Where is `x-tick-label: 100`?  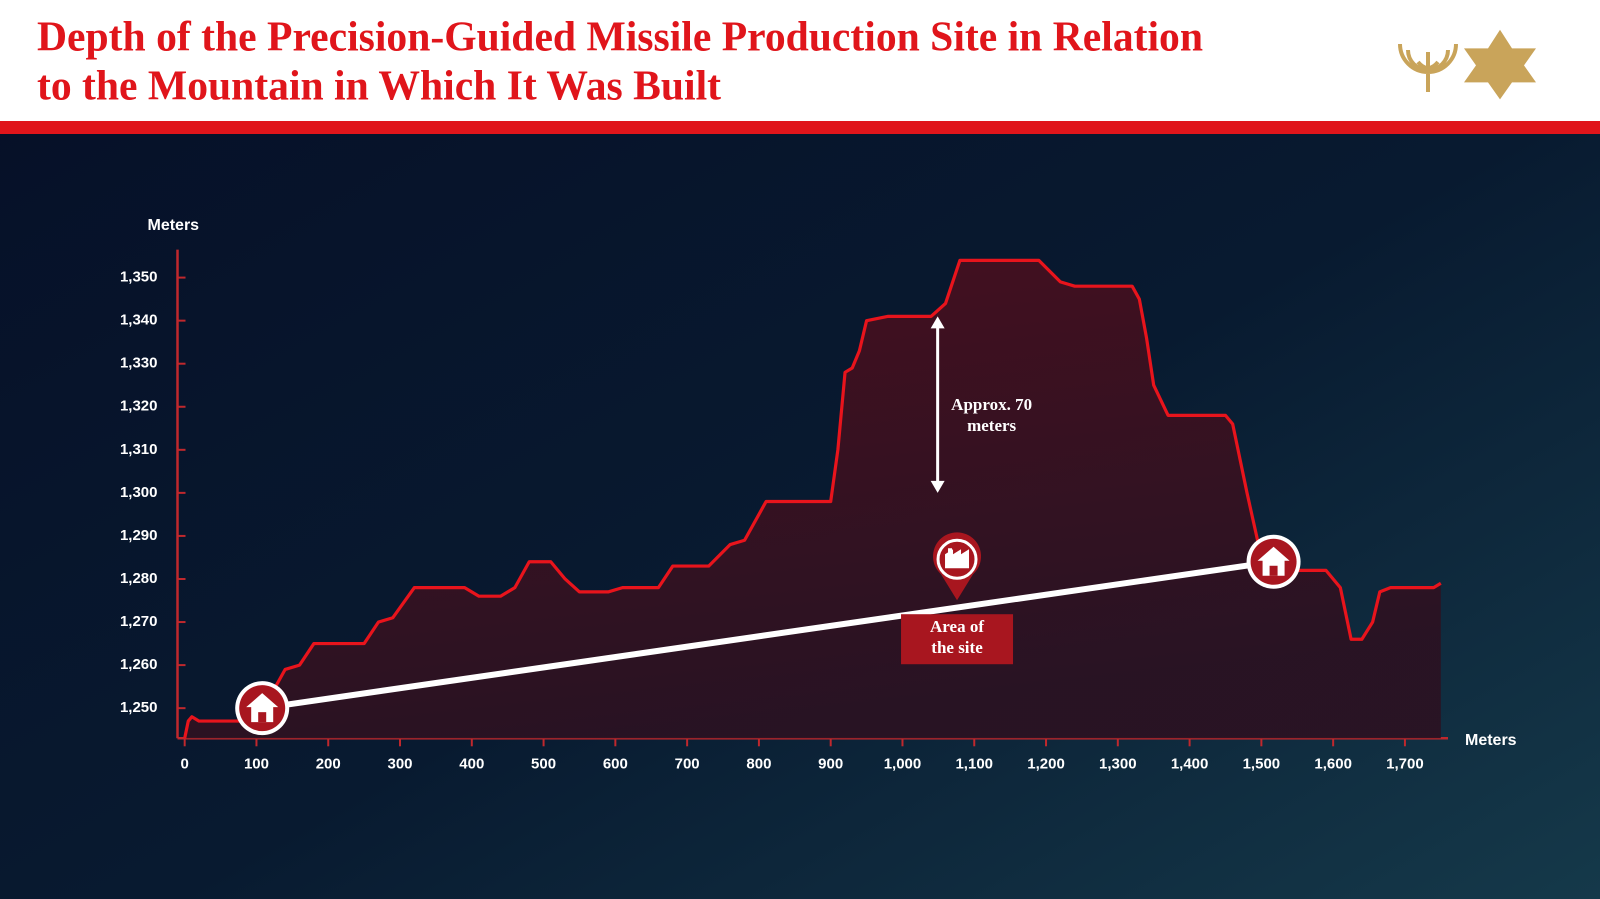
x-tick-label: 100 is located at coordinates (256, 763).